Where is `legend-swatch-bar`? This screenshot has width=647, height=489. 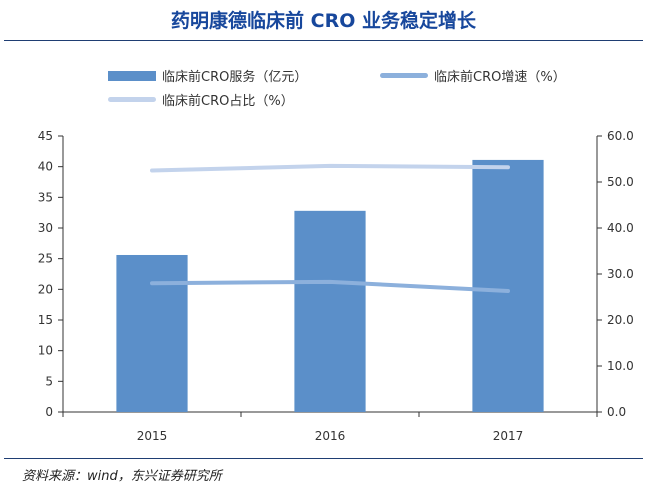
legend-swatch-bar is located at coordinates (132, 75).